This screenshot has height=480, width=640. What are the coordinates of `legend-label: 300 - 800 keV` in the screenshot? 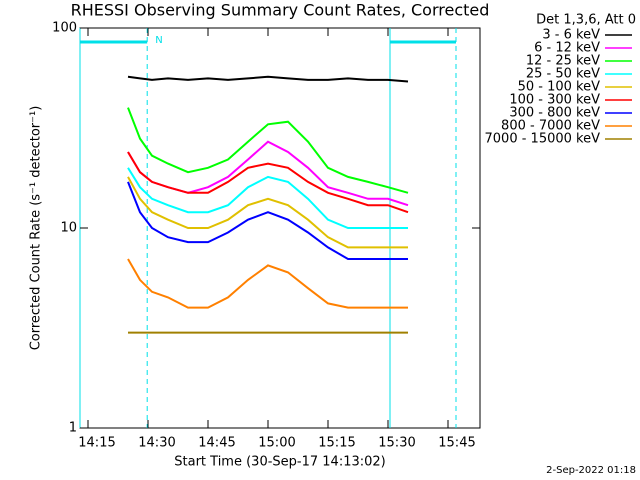 It's located at (554, 113).